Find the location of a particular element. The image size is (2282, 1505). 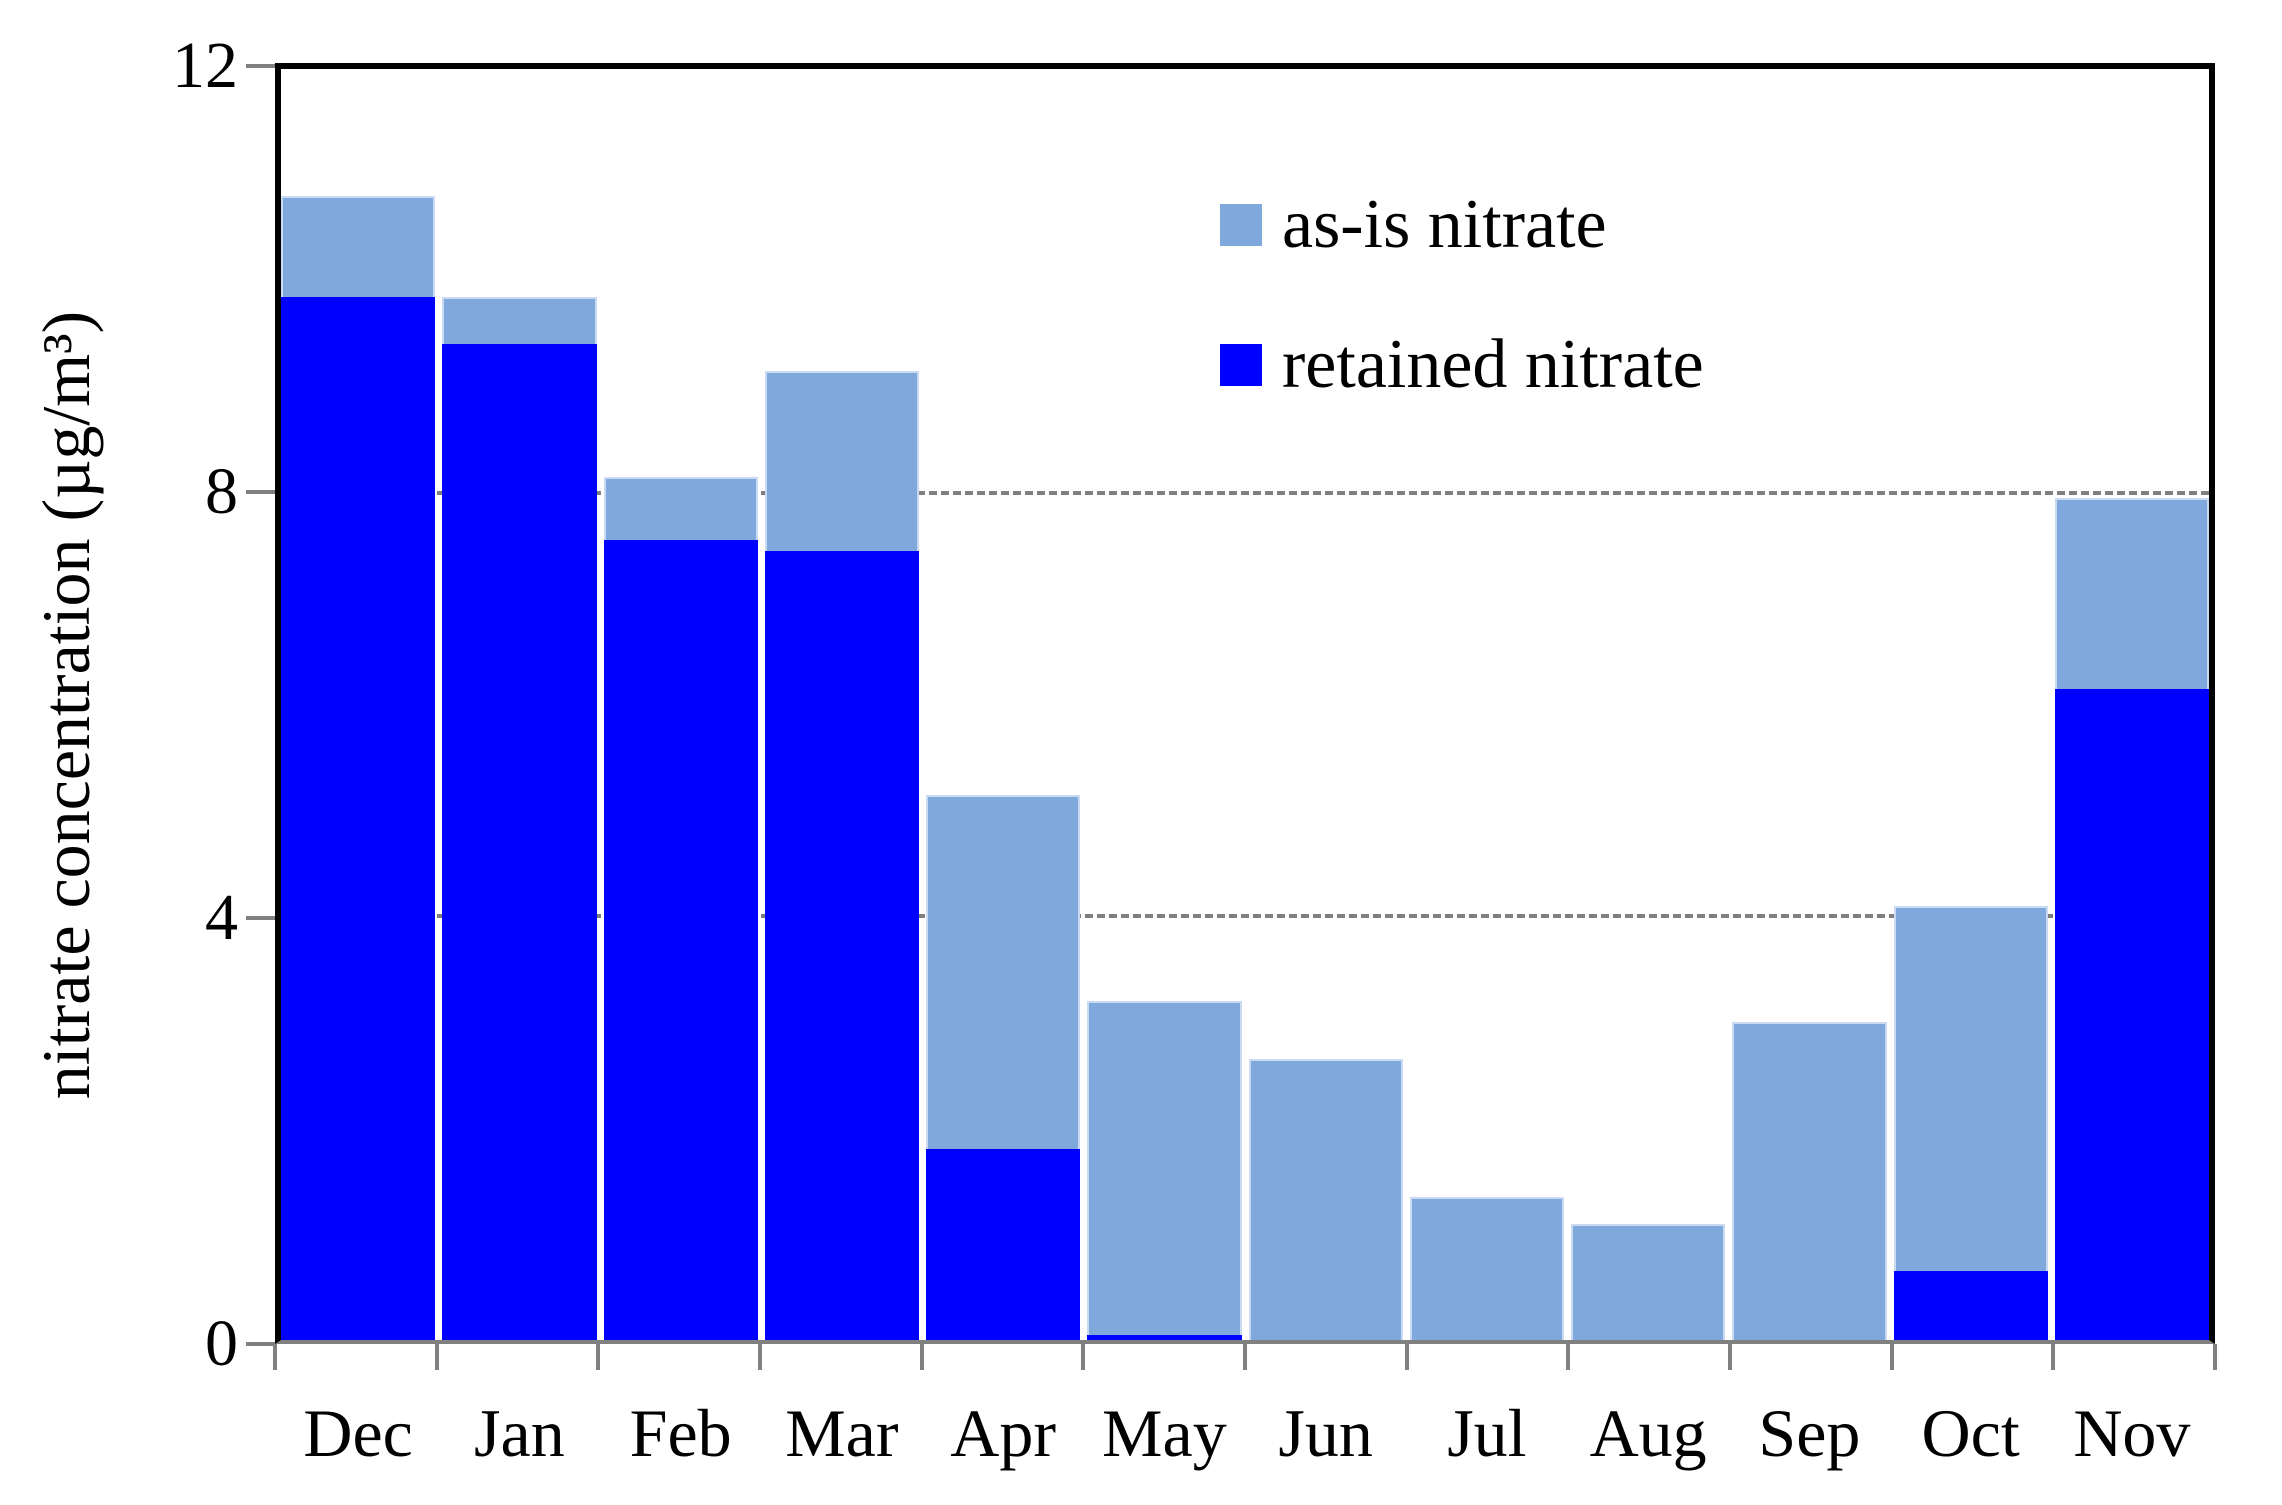

bar-group-dec is located at coordinates (358, 704).